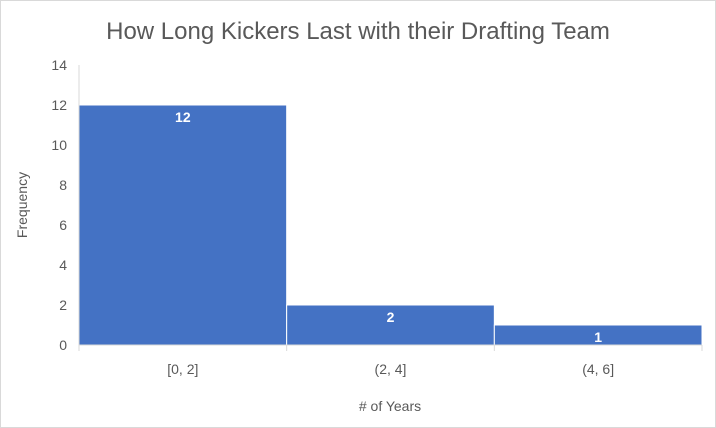 This screenshot has width=716, height=428. Describe the element at coordinates (598, 369) in the screenshot. I see `x-tick-label: (4, 6]` at that location.